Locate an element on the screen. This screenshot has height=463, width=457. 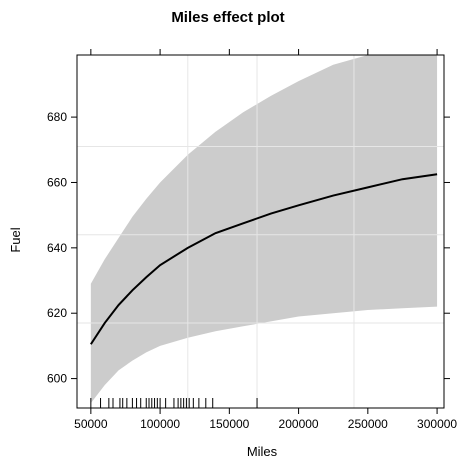
x-tick-label: 100000 is located at coordinates (160, 424).